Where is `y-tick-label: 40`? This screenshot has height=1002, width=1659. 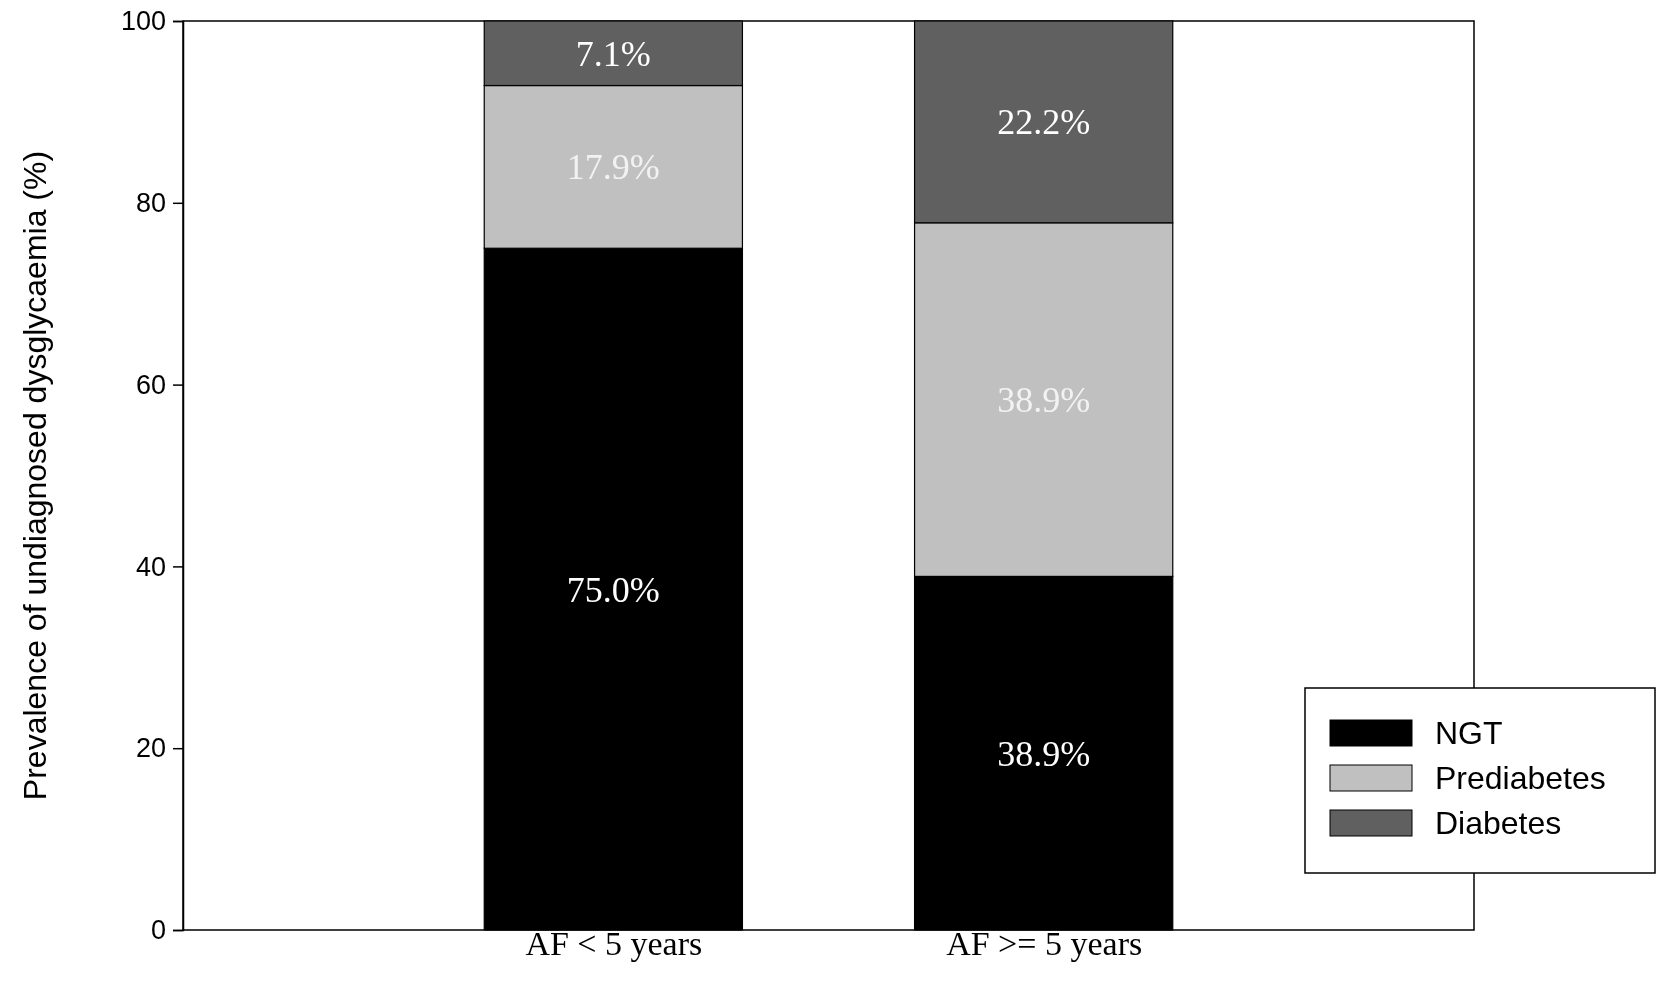
y-tick-label: 40 is located at coordinates (150, 566).